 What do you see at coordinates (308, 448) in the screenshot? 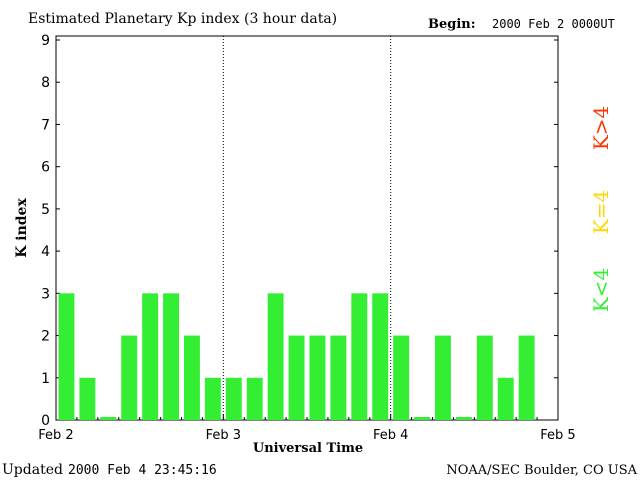
I see `x-axis-label: Universal Time` at bounding box center [308, 448].